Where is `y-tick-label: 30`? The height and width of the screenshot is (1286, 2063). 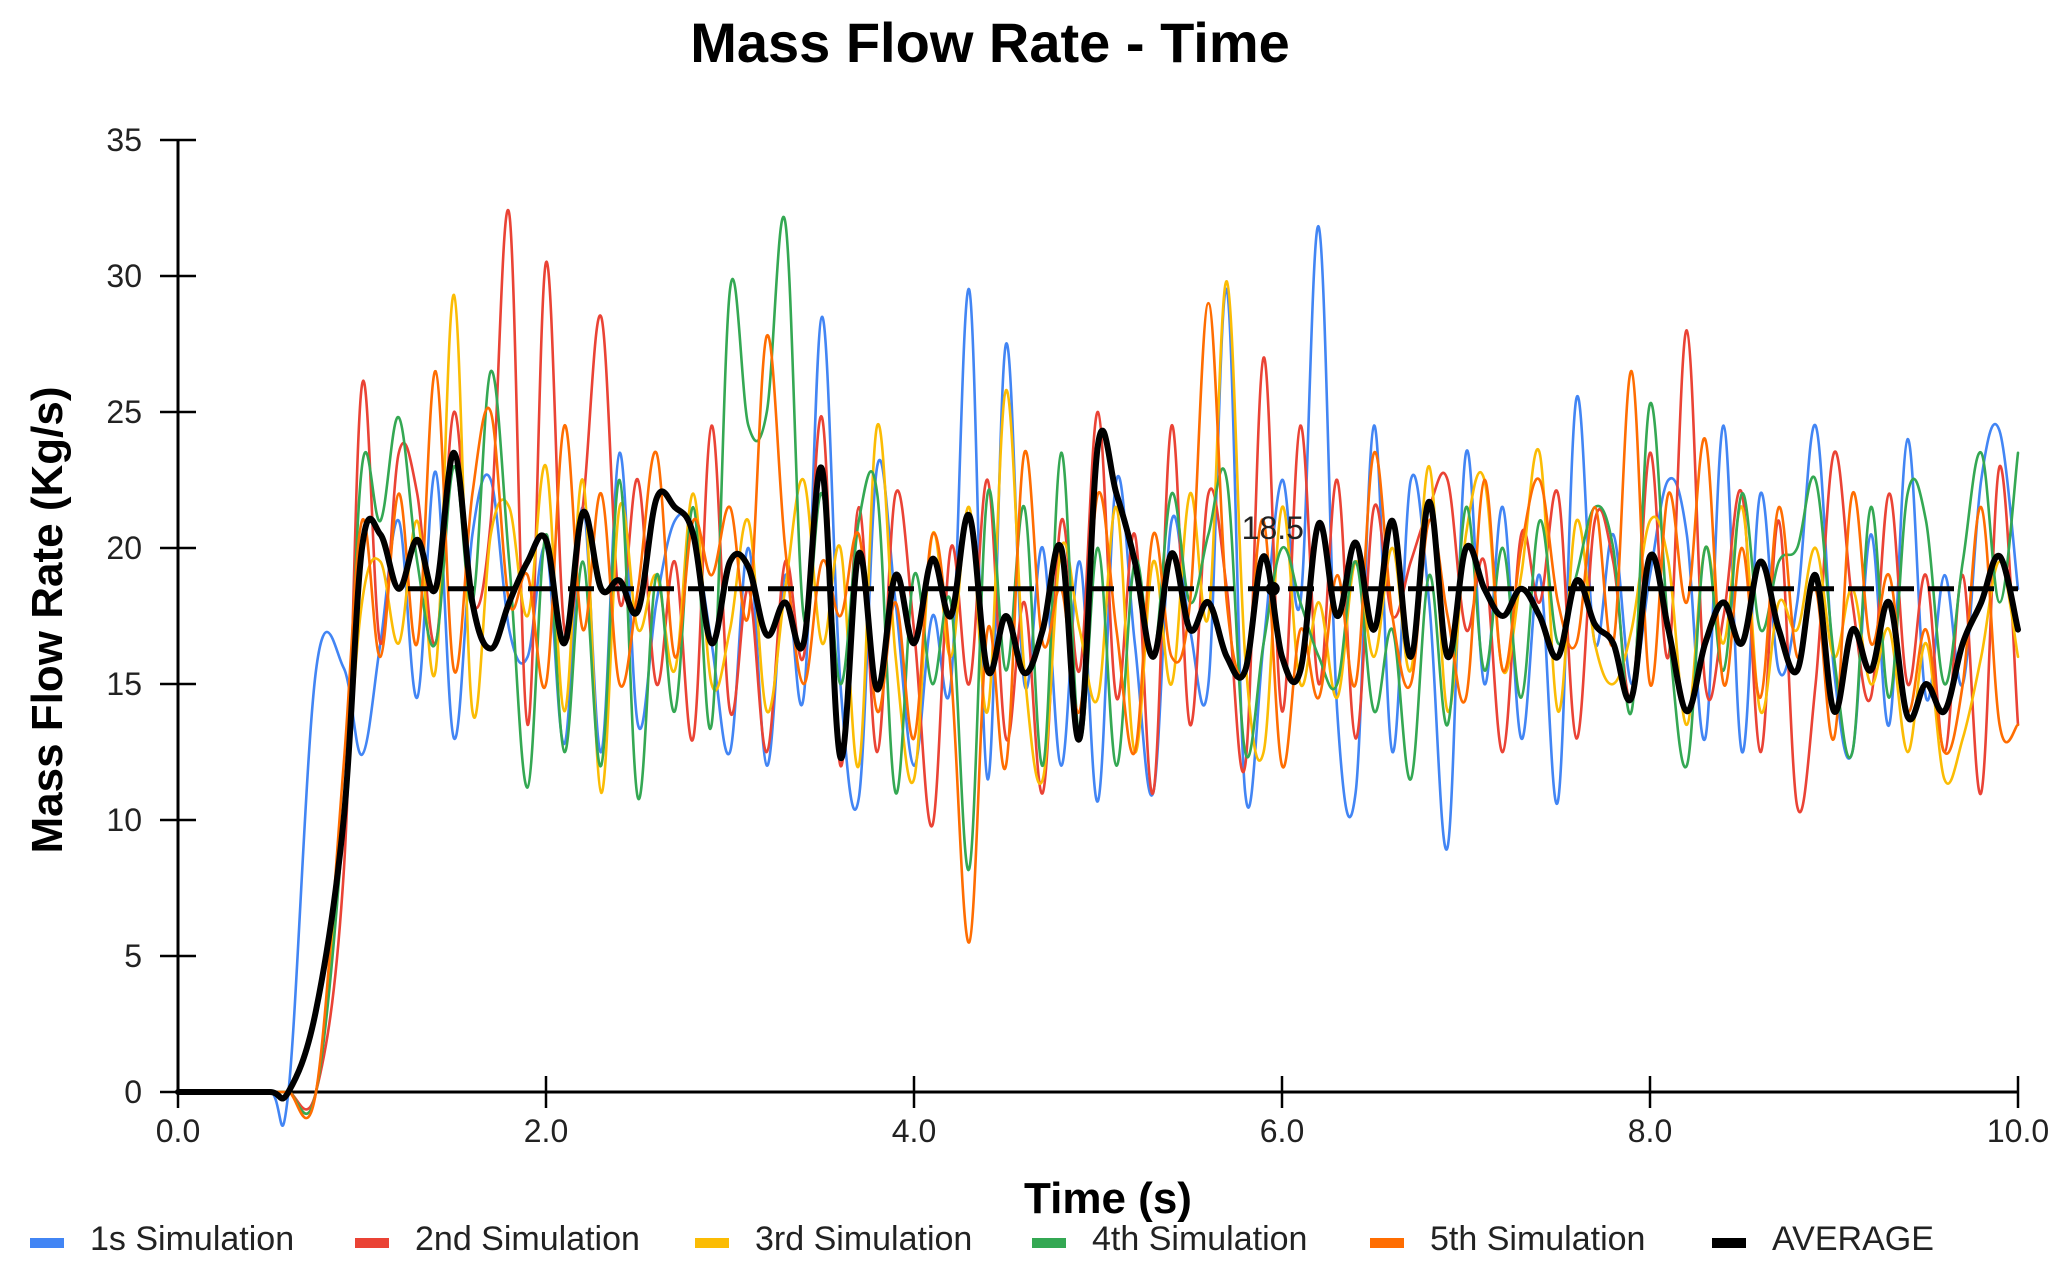 y-tick-label: 30 is located at coordinates (124, 276).